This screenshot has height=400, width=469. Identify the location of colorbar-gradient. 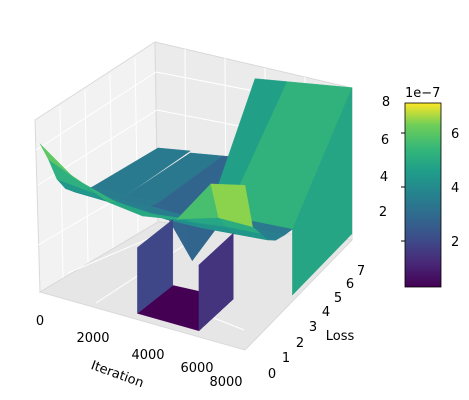
(423, 195).